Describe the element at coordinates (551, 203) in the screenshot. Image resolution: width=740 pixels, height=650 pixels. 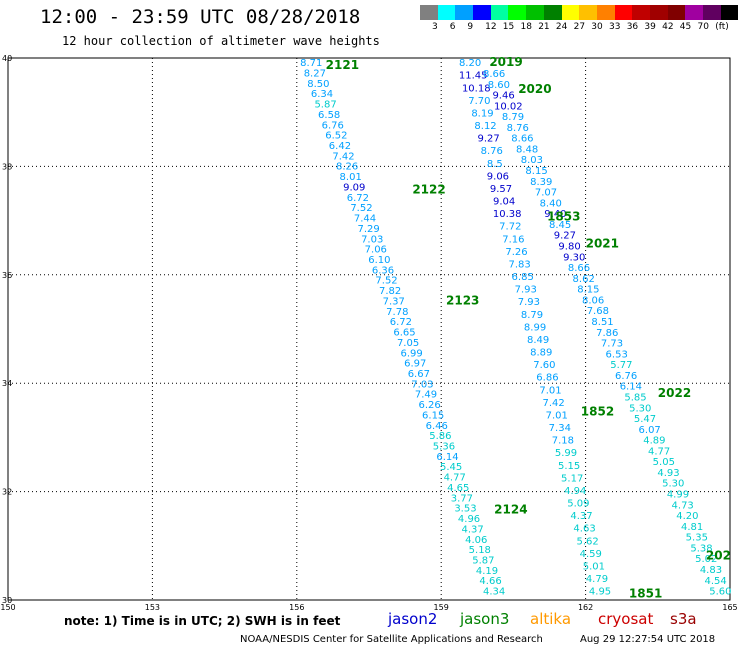
I see `wave-height-point: 8.40` at that location.